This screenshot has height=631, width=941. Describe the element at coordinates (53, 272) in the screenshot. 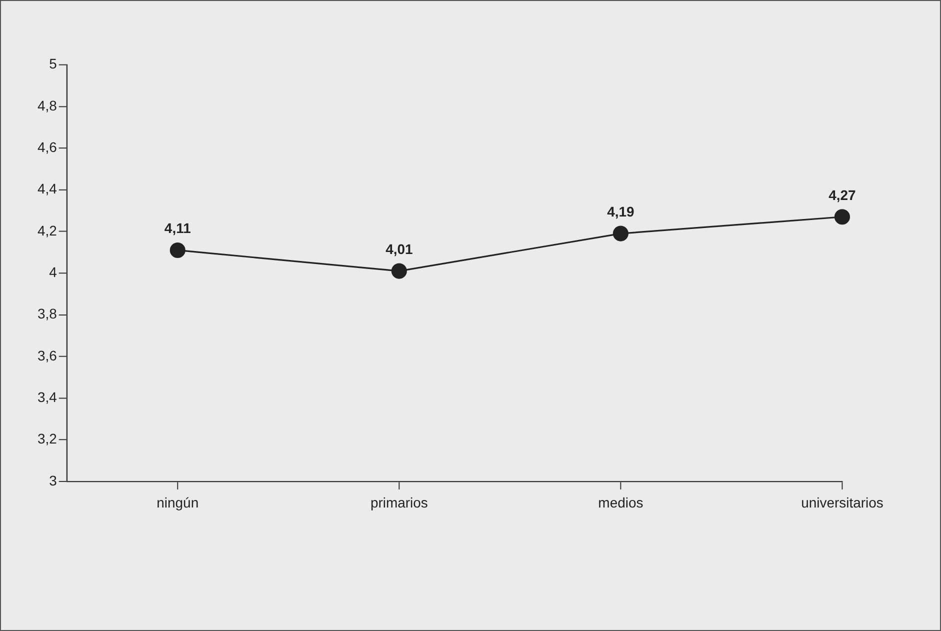

I see `y-tick-label: 4` at that location.